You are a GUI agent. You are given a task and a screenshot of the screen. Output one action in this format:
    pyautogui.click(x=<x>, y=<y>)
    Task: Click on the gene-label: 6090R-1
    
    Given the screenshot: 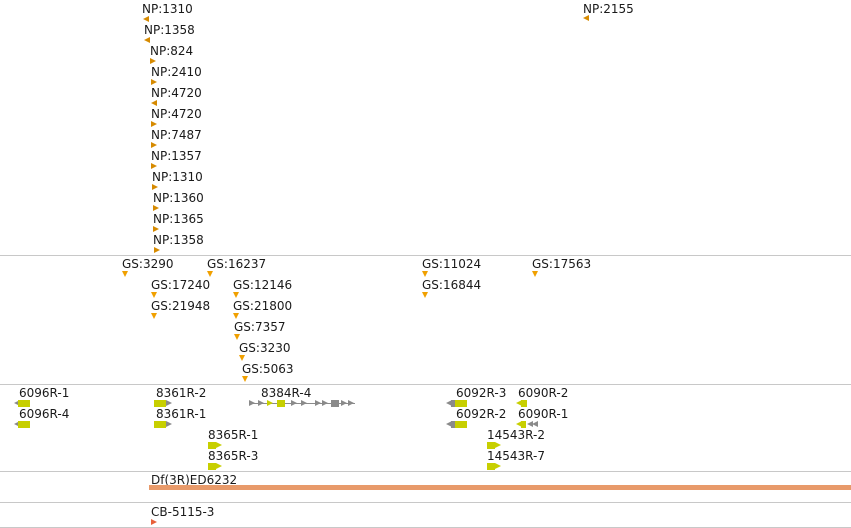 What is the action you would take?
    pyautogui.click(x=543, y=414)
    